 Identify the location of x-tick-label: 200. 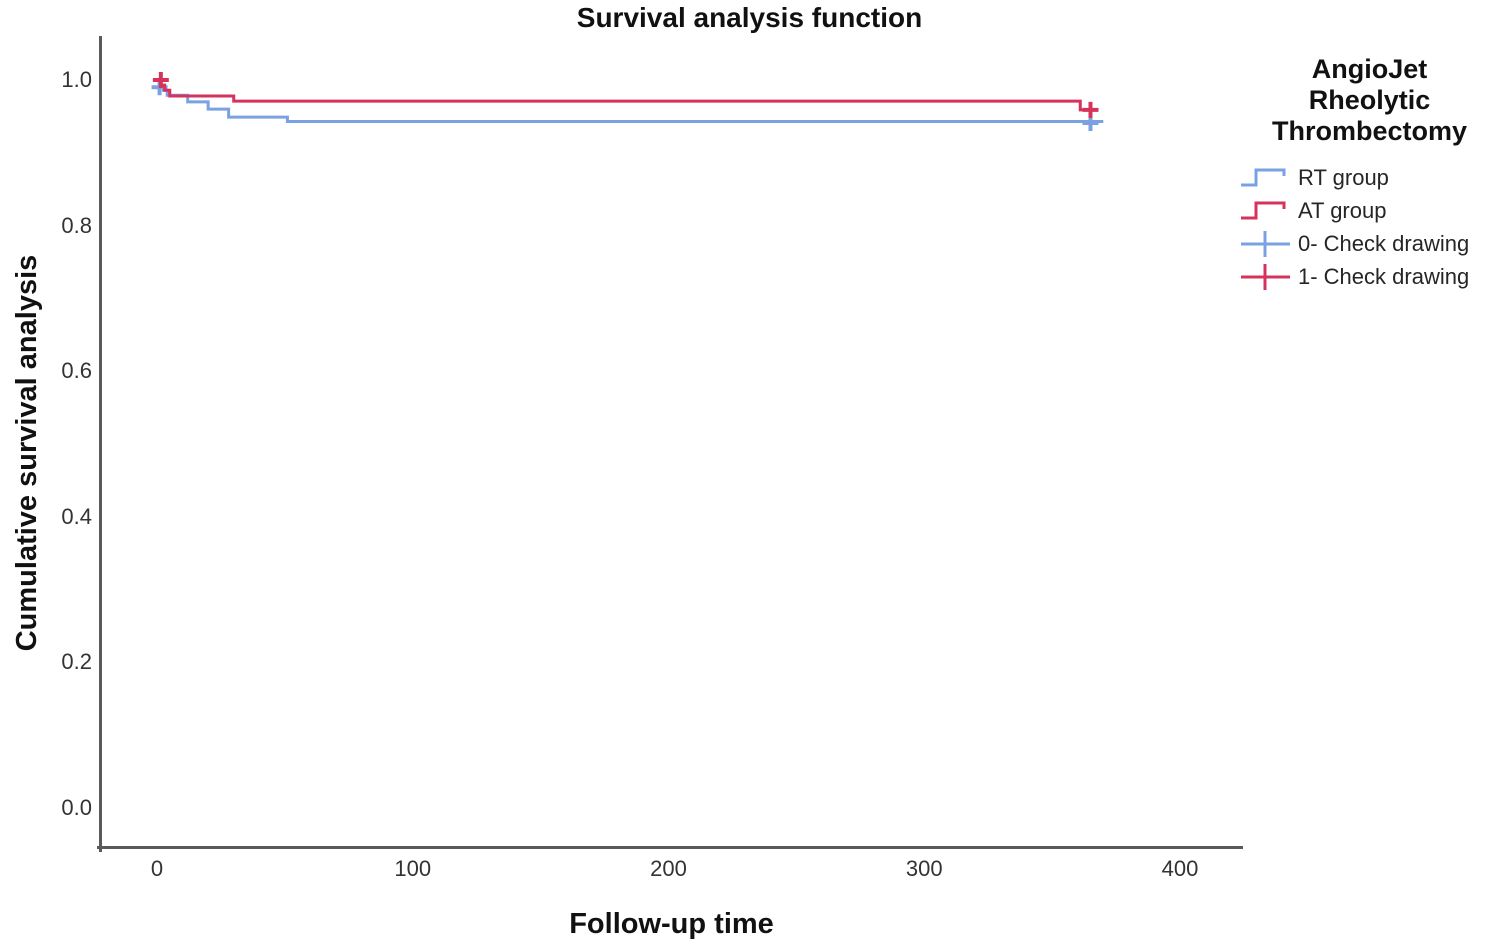
(668, 868).